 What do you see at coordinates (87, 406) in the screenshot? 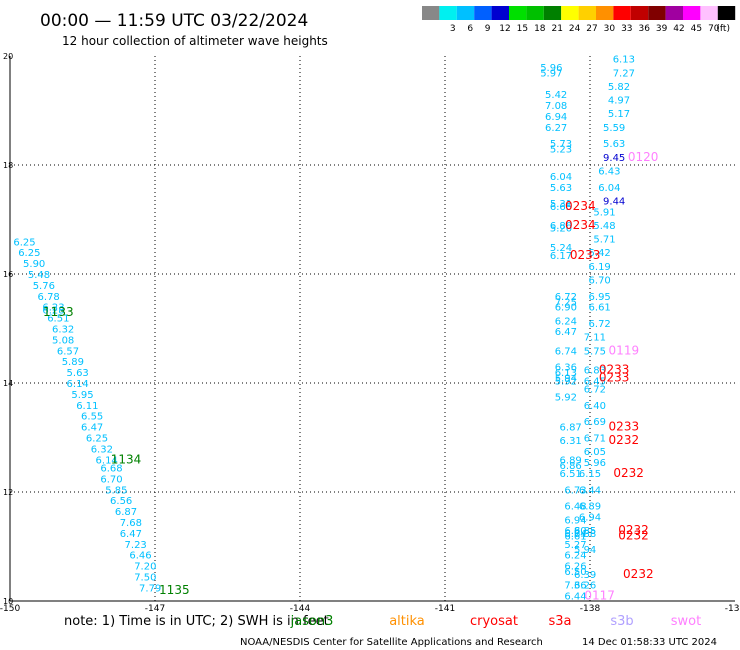
I see `wave-height-point: 6.11` at bounding box center [87, 406].